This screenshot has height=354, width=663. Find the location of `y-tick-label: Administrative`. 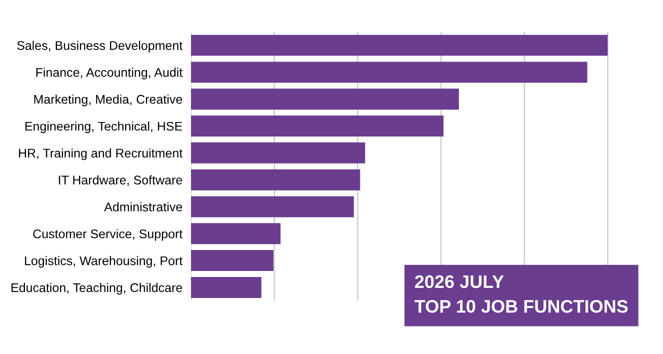

y-tick-label: Administrative is located at coordinates (143, 207).